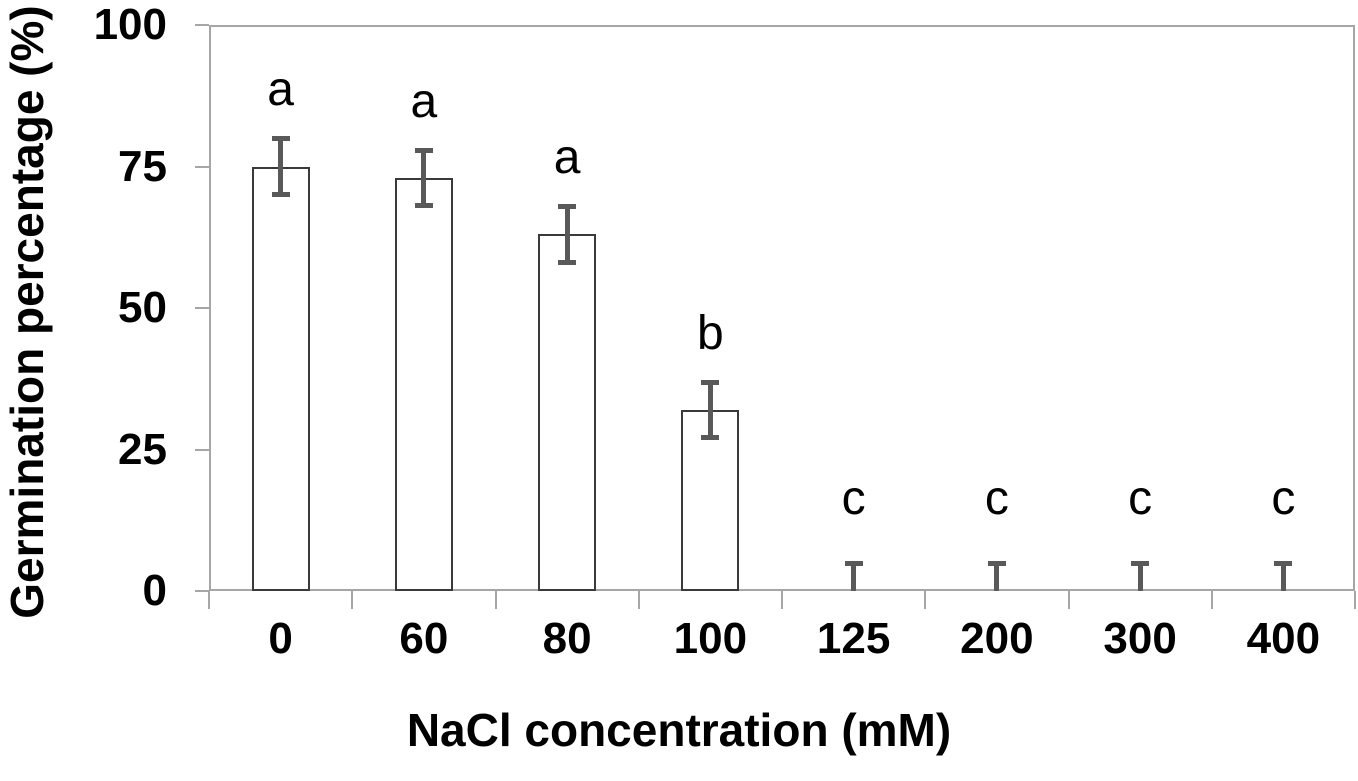  Describe the element at coordinates (424, 638) in the screenshot. I see `x-tick-label: 60` at that location.